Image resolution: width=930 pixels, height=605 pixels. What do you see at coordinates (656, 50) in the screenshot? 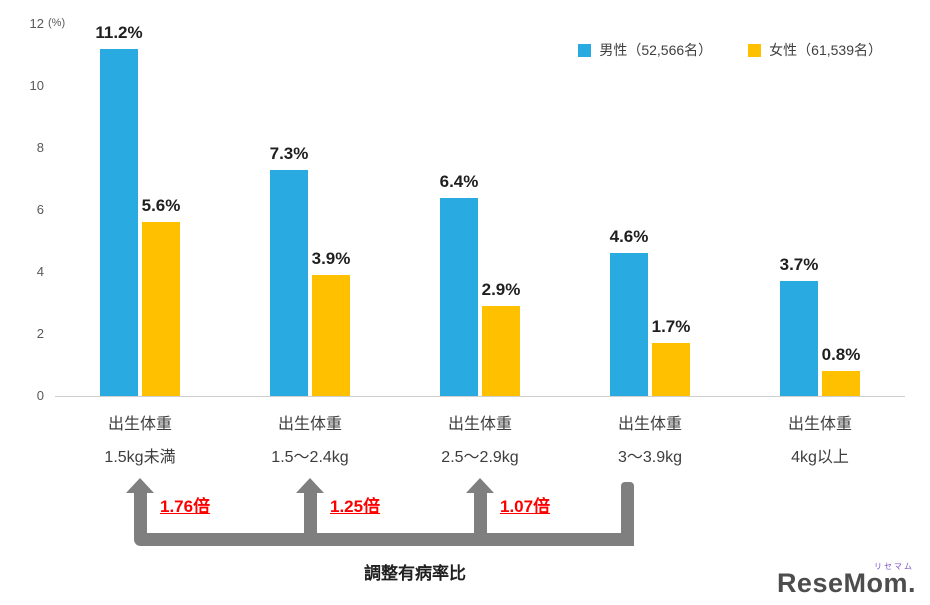
I see `legend-label-male: 男性（52,566名）` at bounding box center [656, 50].